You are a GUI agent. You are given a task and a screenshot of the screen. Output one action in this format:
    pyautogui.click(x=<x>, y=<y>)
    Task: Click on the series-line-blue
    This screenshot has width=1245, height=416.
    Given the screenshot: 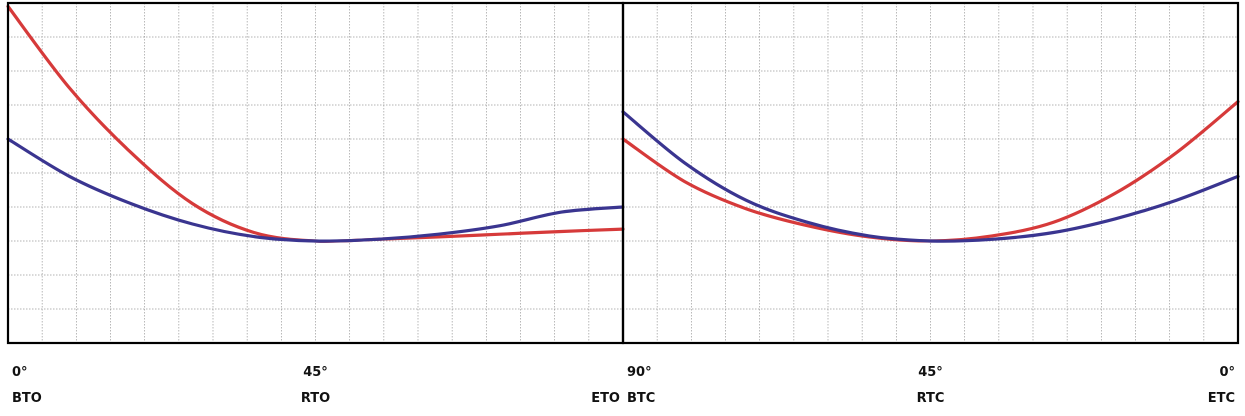 What is the action you would take?
    pyautogui.click(x=315, y=190)
    